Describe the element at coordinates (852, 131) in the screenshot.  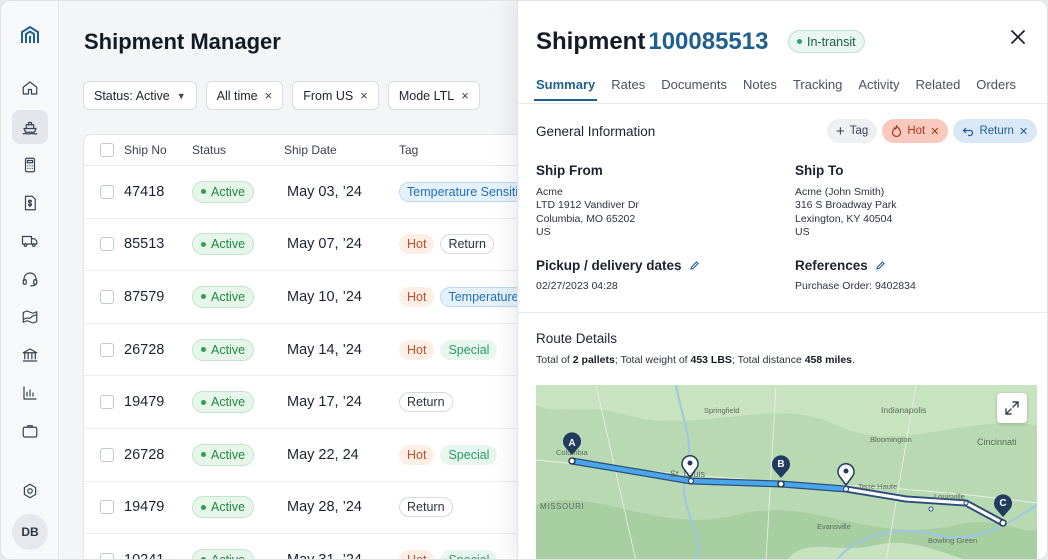
I see `add-tag-button: + Tag` at that location.